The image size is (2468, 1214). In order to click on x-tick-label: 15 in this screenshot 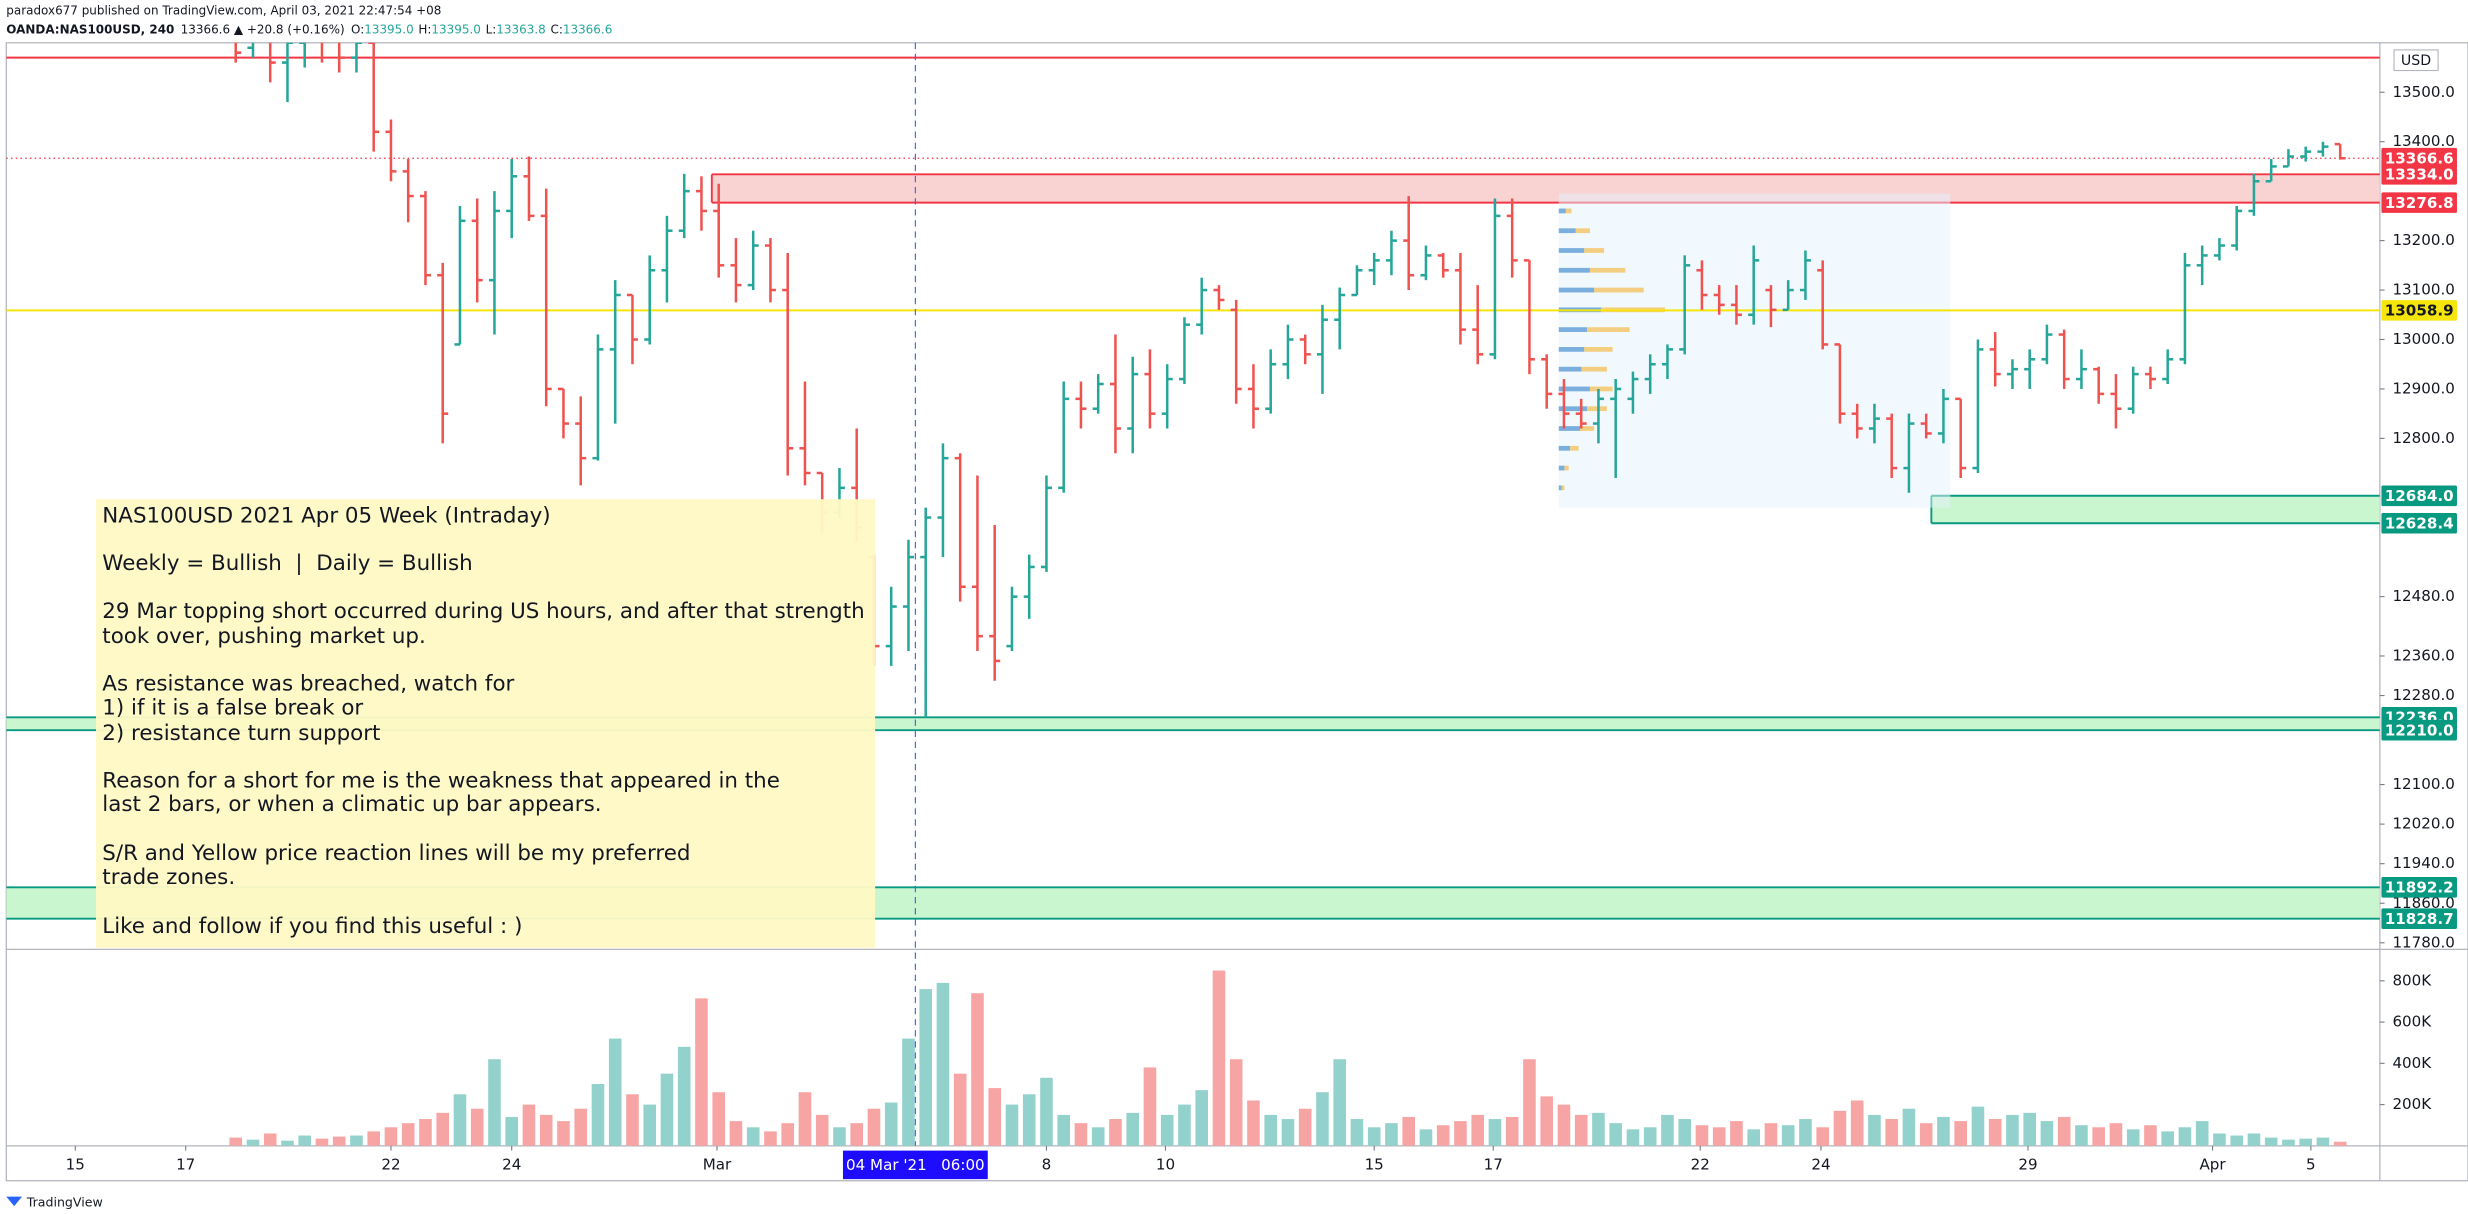, I will do `click(1374, 1164)`.